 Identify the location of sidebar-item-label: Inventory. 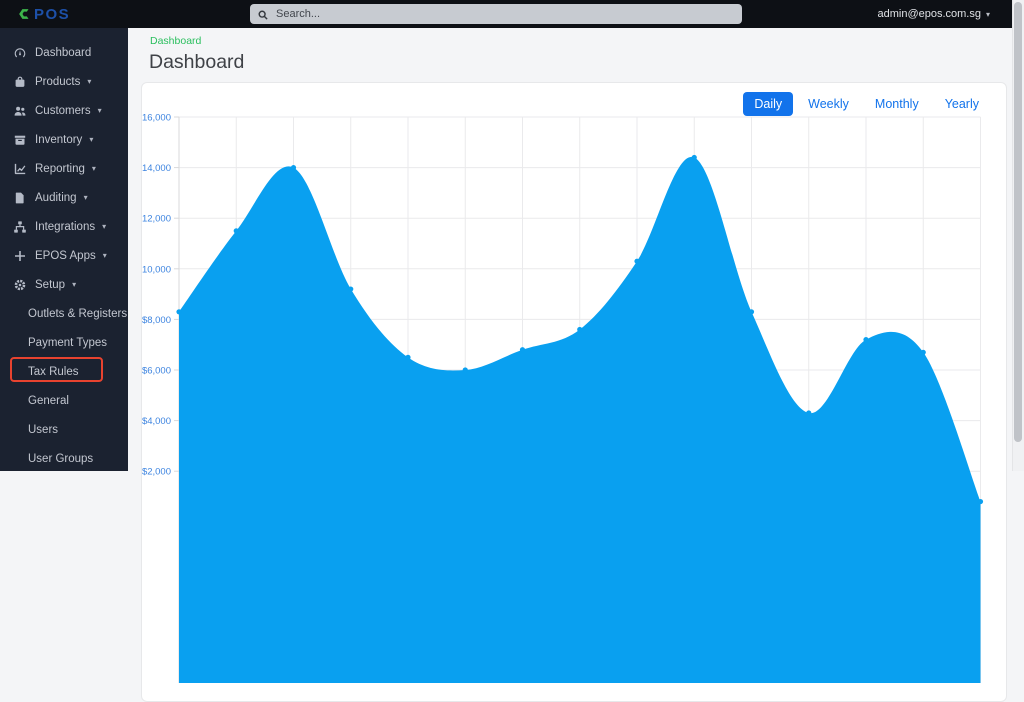
(59, 139).